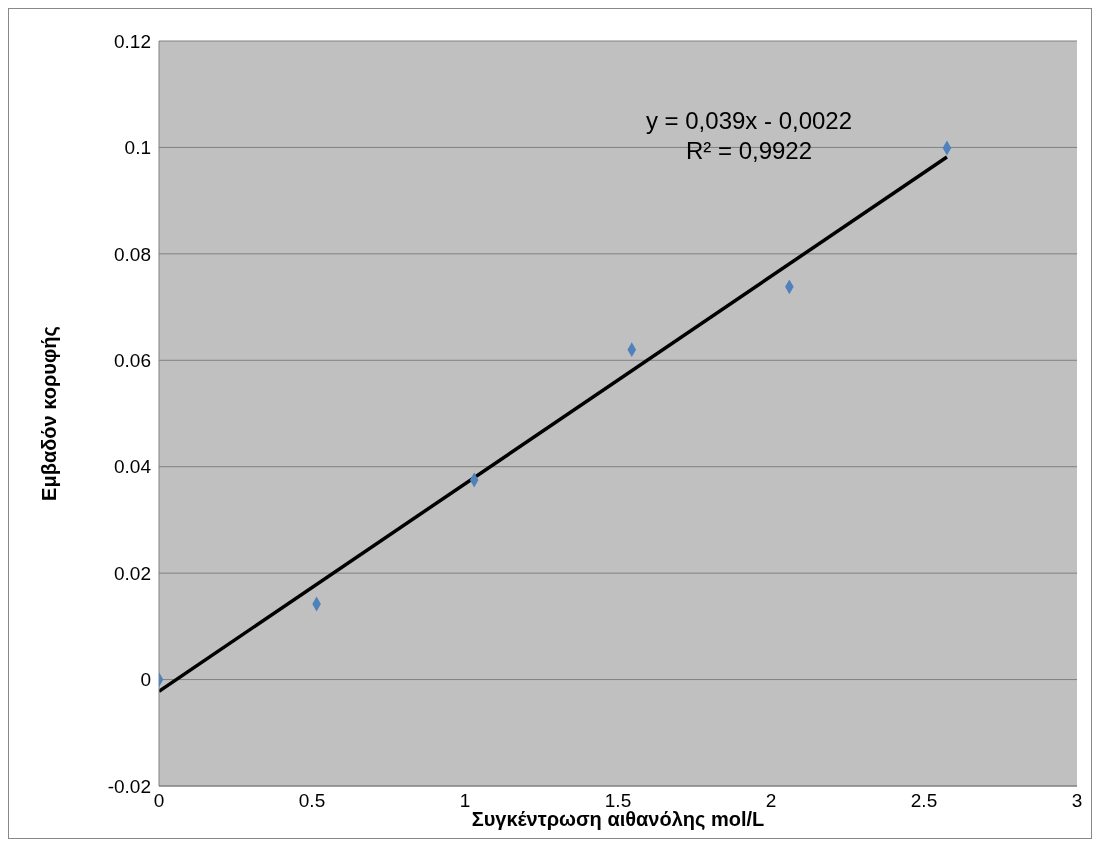 The image size is (1100, 847). What do you see at coordinates (771, 801) in the screenshot?
I see `x-tick-label: 2` at bounding box center [771, 801].